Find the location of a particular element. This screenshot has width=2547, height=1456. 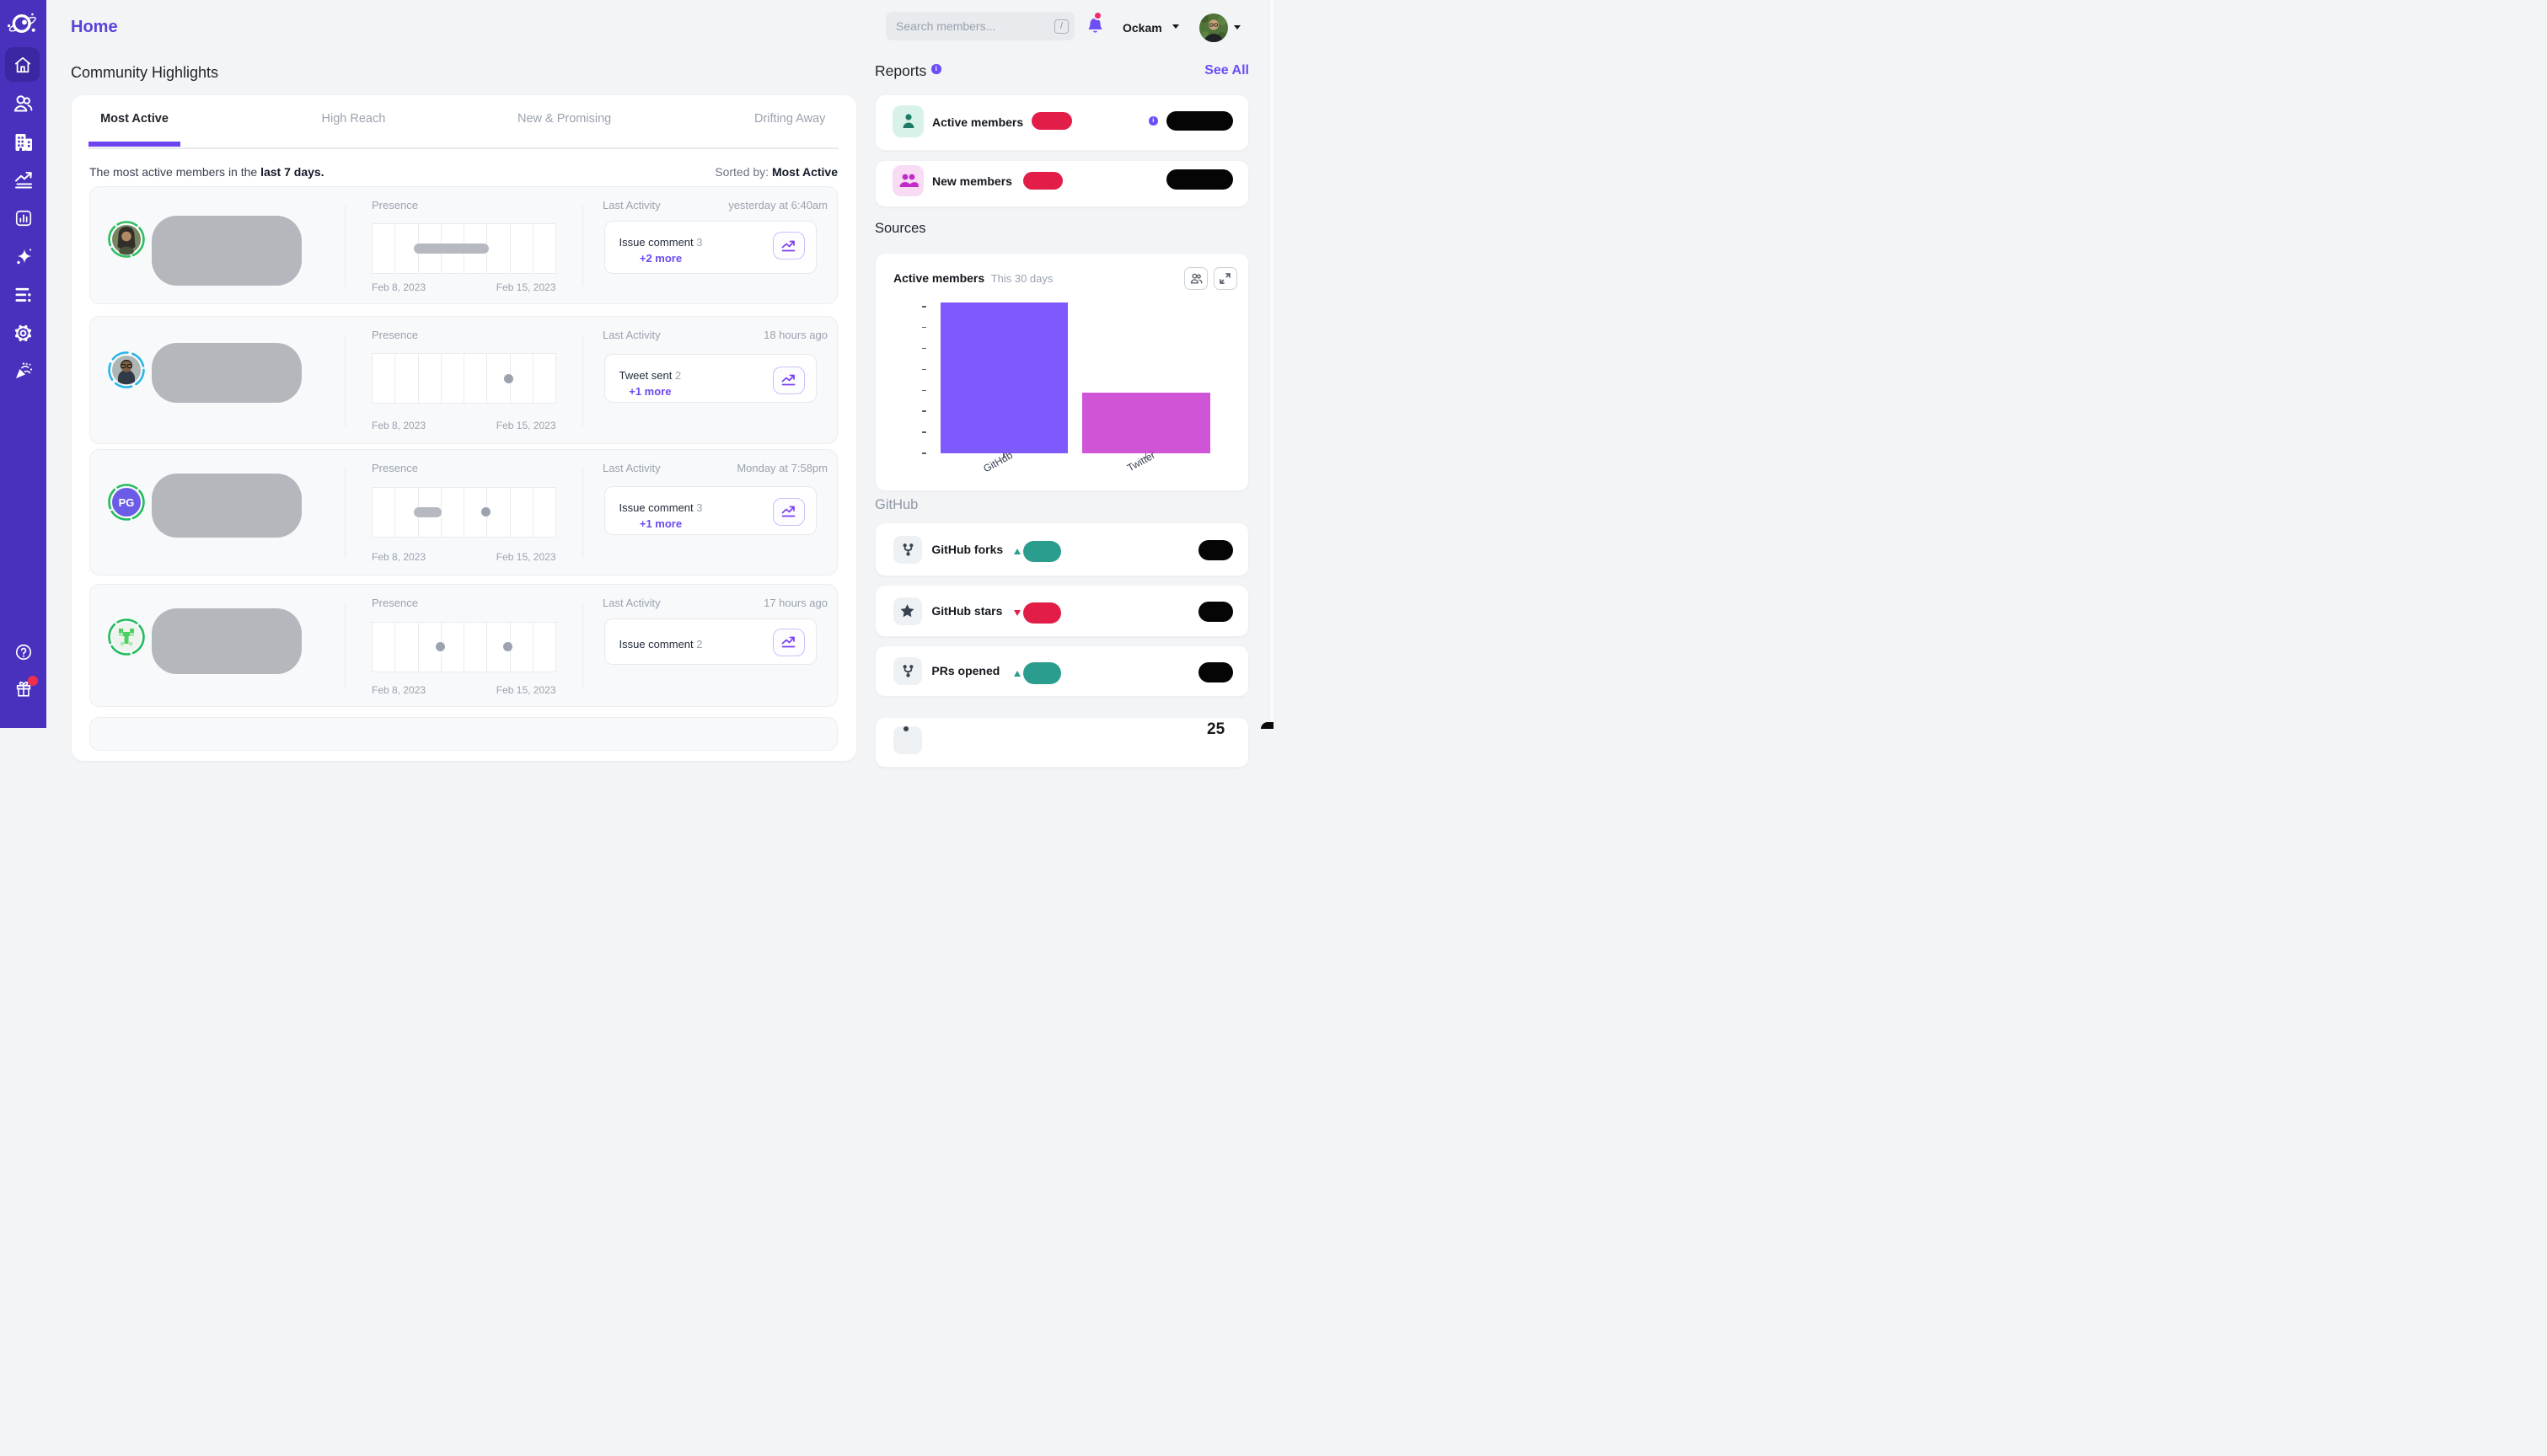

svg-text: PG is located at coordinates (126, 502).